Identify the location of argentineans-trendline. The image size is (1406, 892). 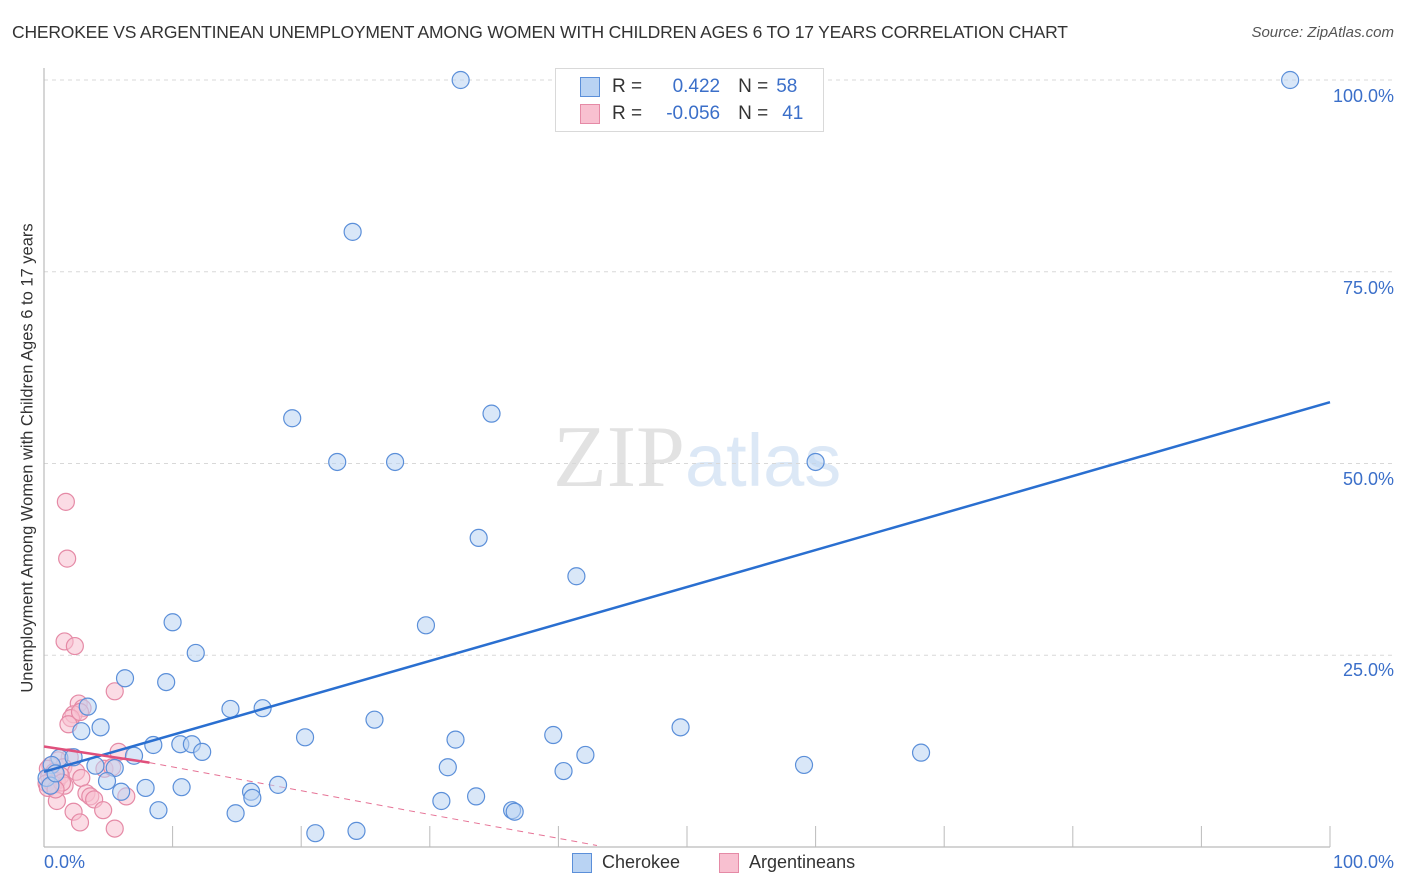
(373, 804).